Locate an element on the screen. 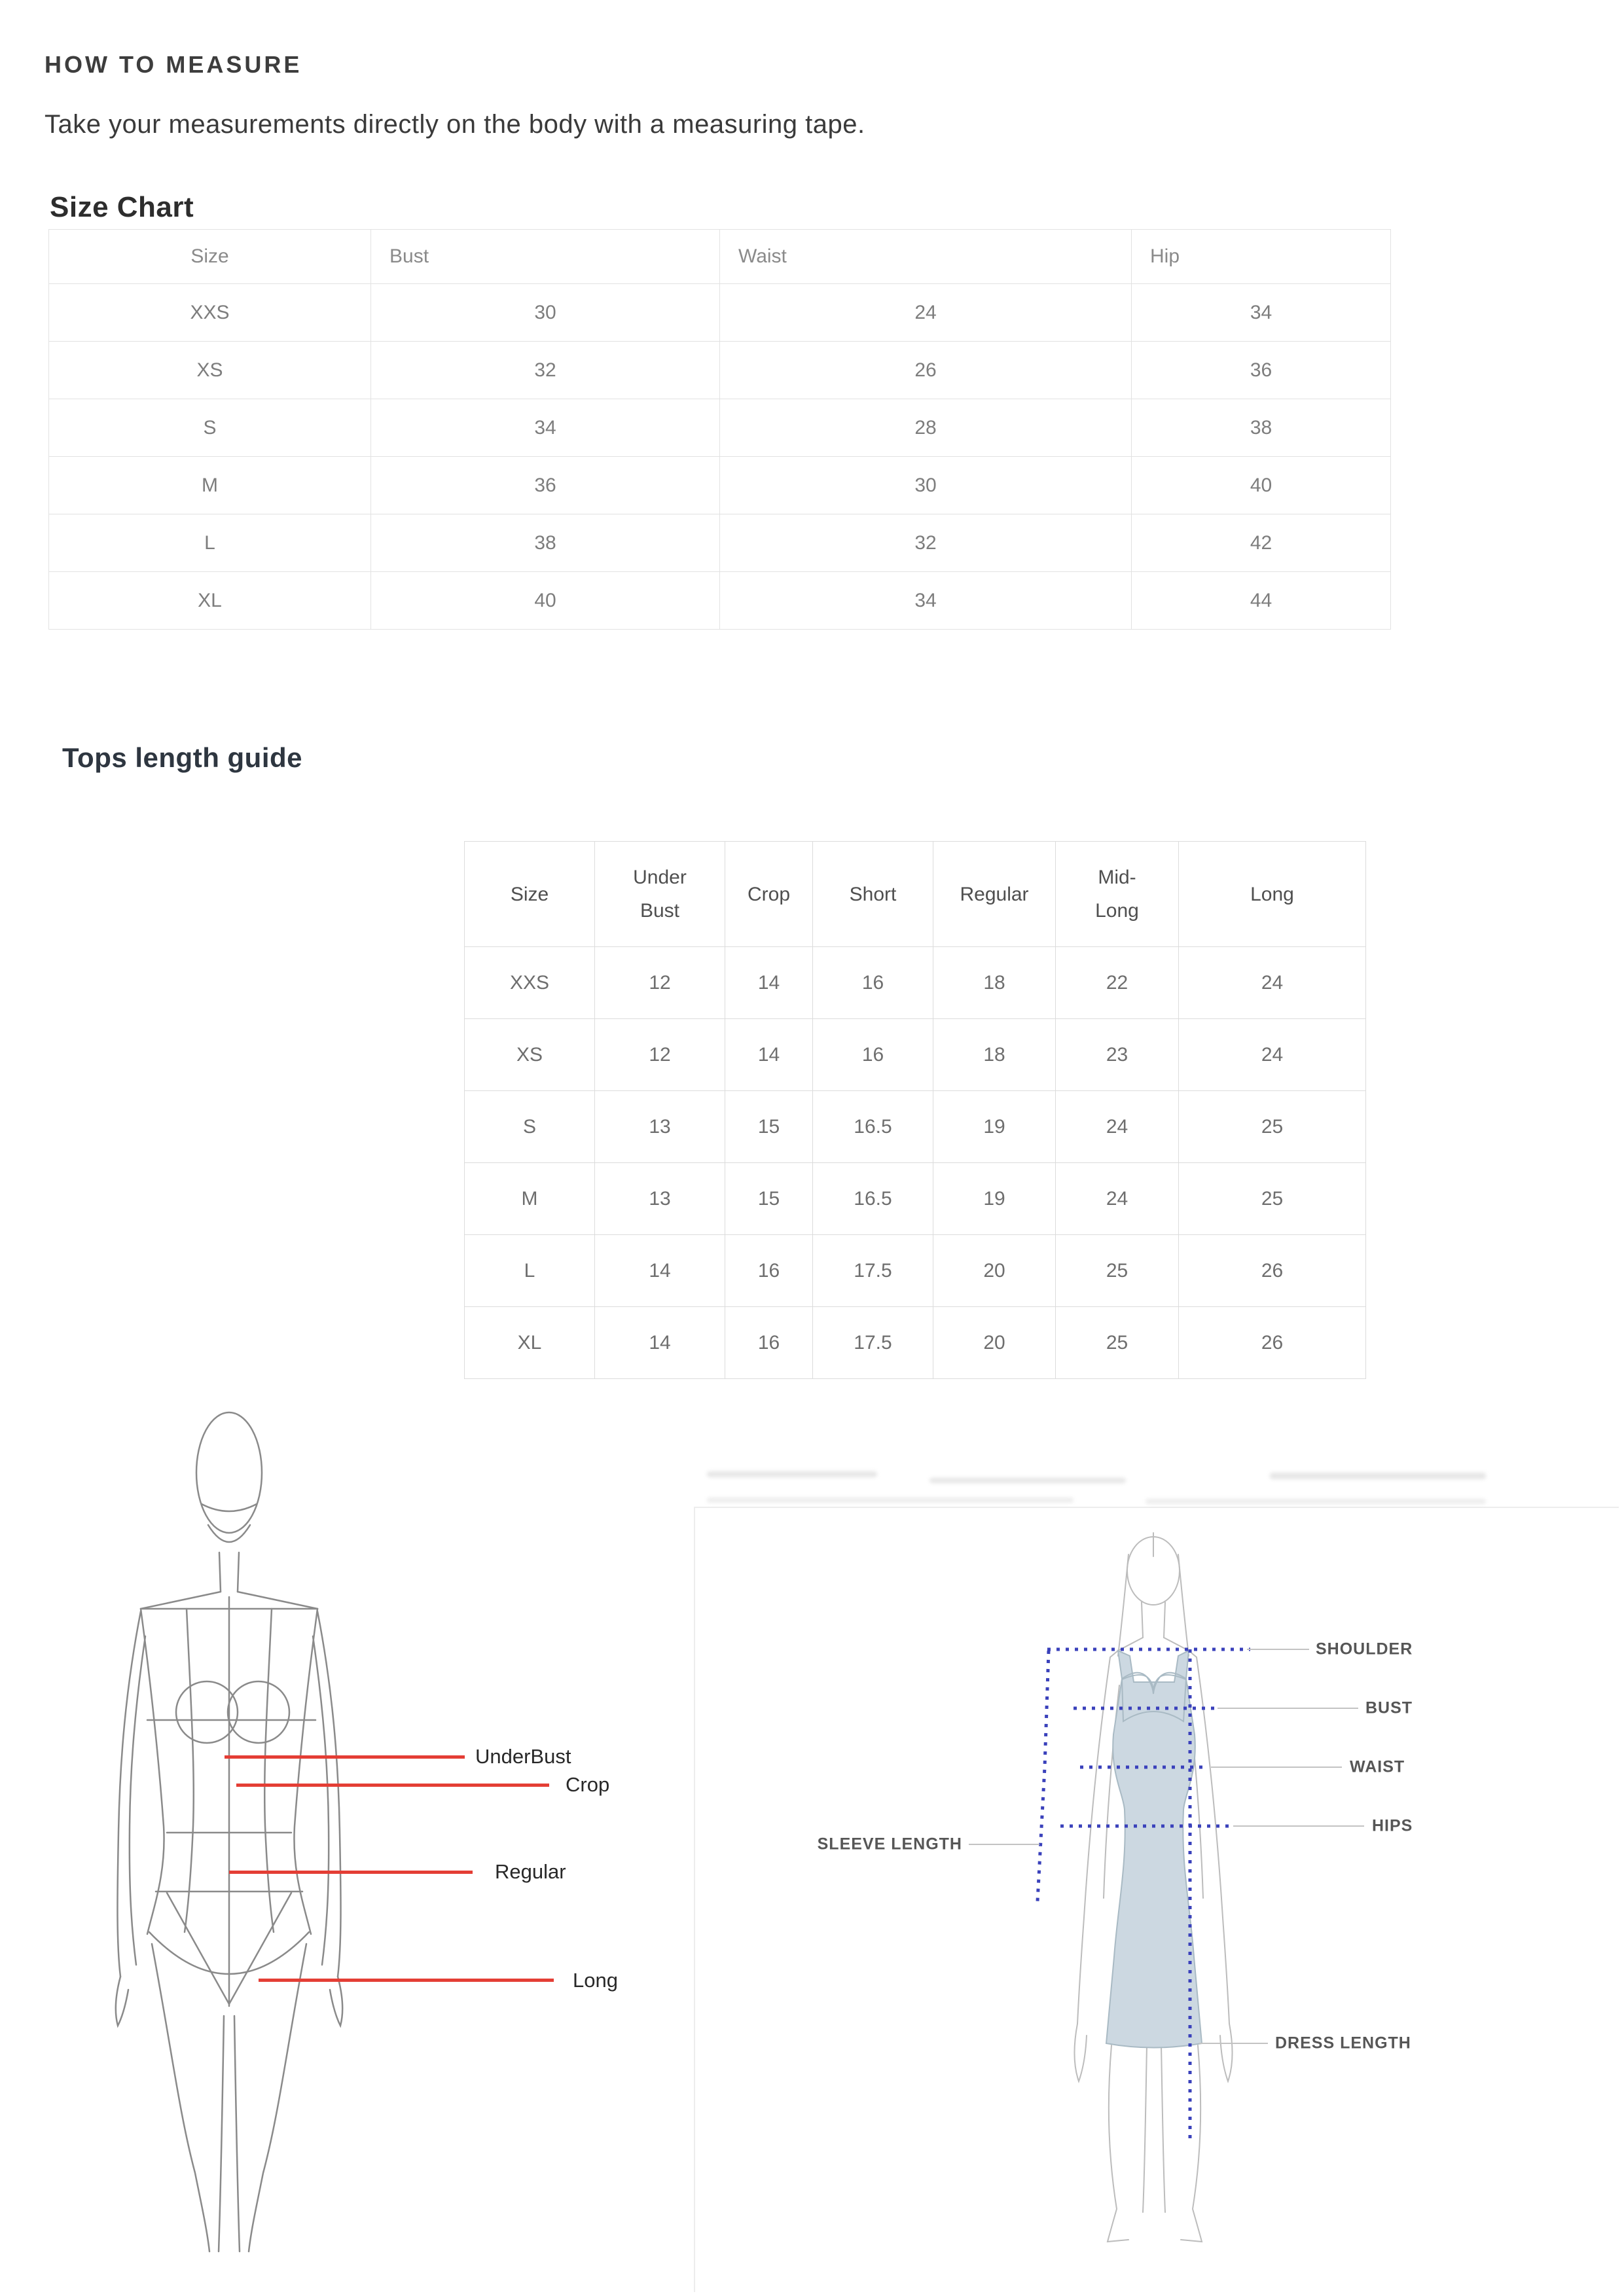 This screenshot has height=2296, width=1624. long-measure-line is located at coordinates (406, 1981).